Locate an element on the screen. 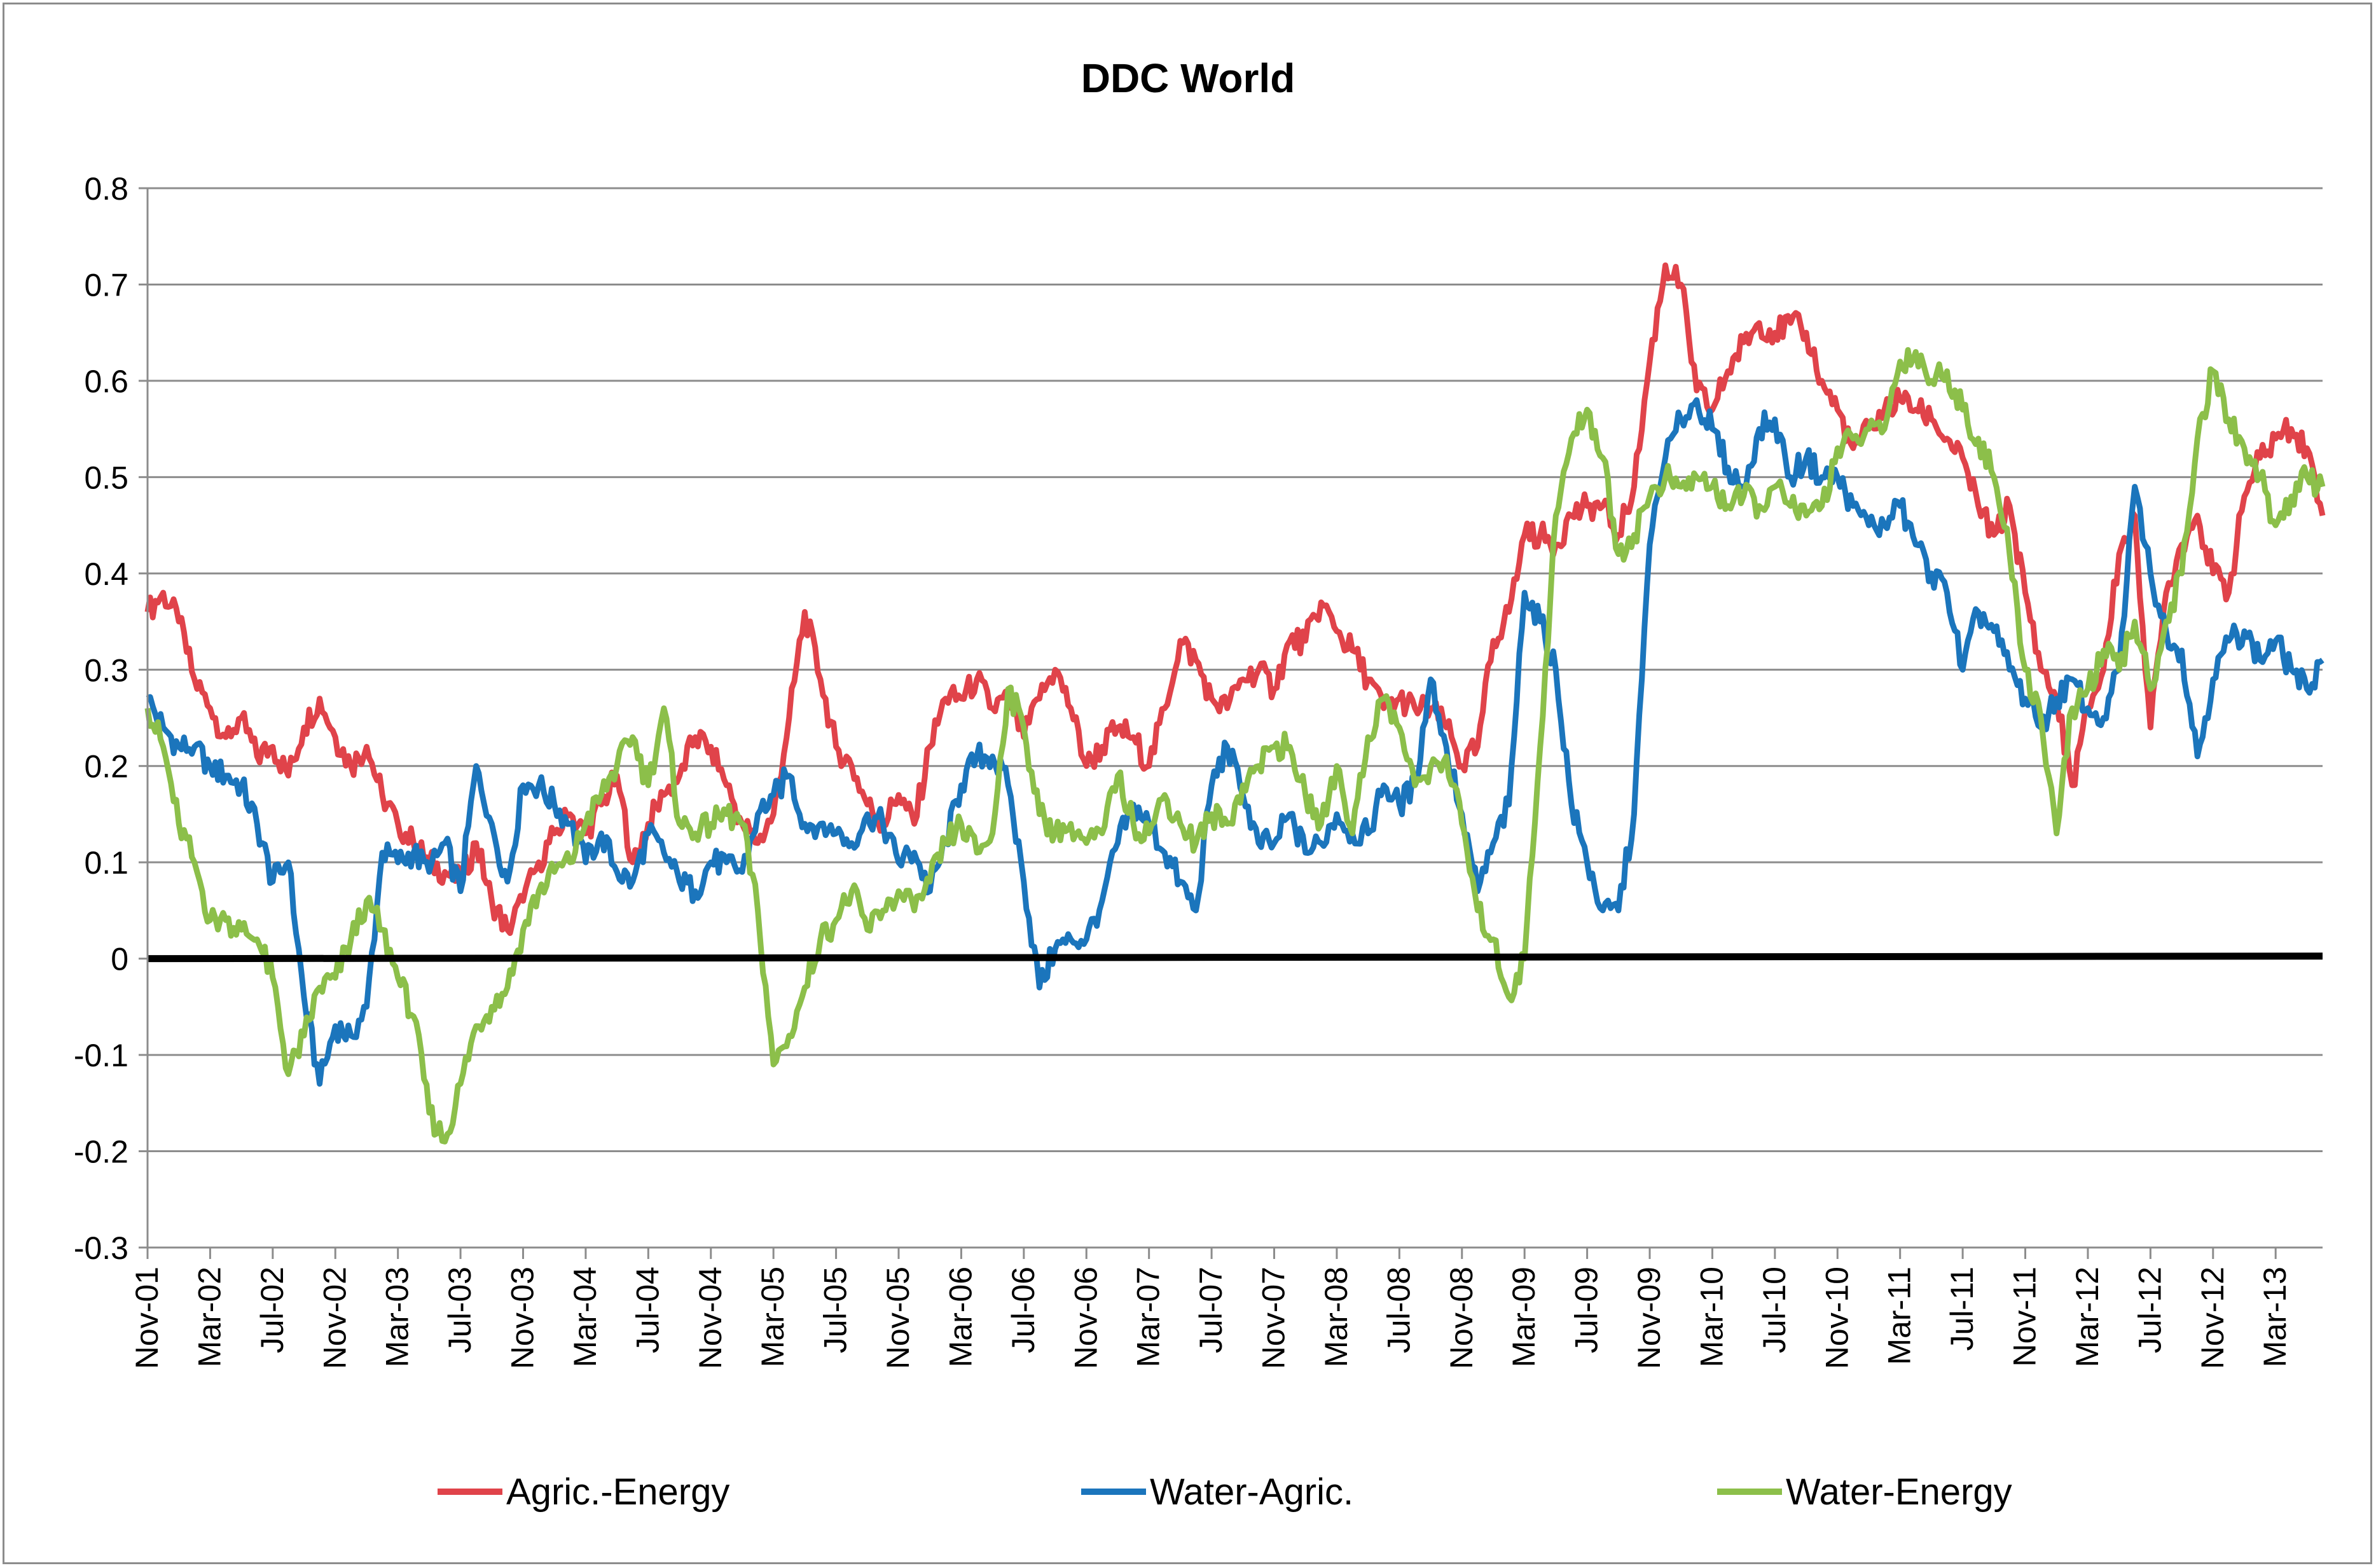 This screenshot has width=2376, height=1568. x-tick-label: Mar-04 is located at coordinates (585, 1317).